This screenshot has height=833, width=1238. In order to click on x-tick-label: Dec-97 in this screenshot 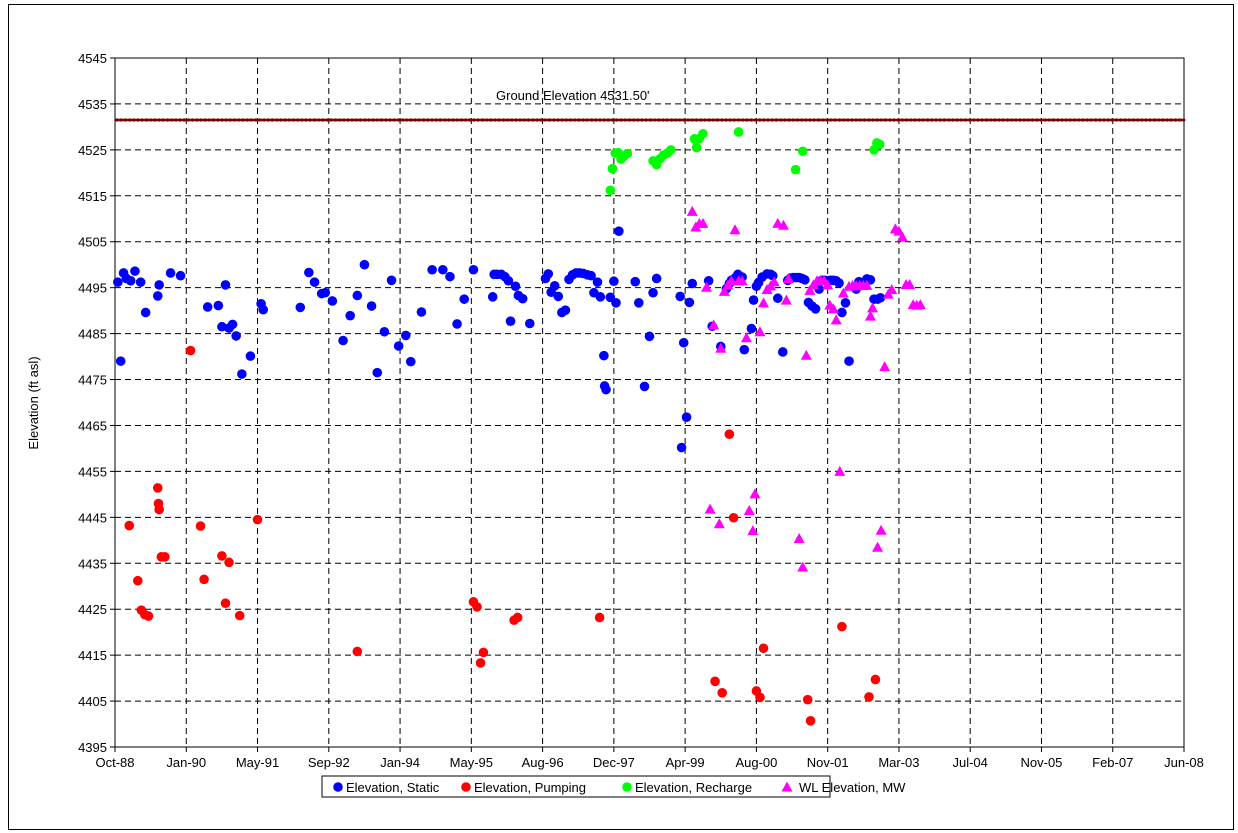, I will do `click(614, 762)`.